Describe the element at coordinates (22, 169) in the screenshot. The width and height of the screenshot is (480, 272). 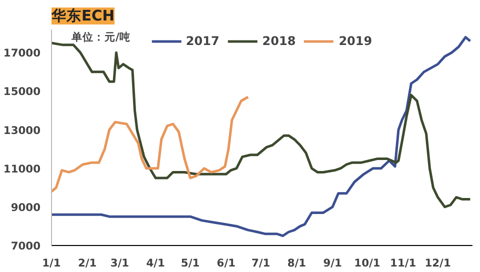
I see `y-tick-label: 11000` at that location.